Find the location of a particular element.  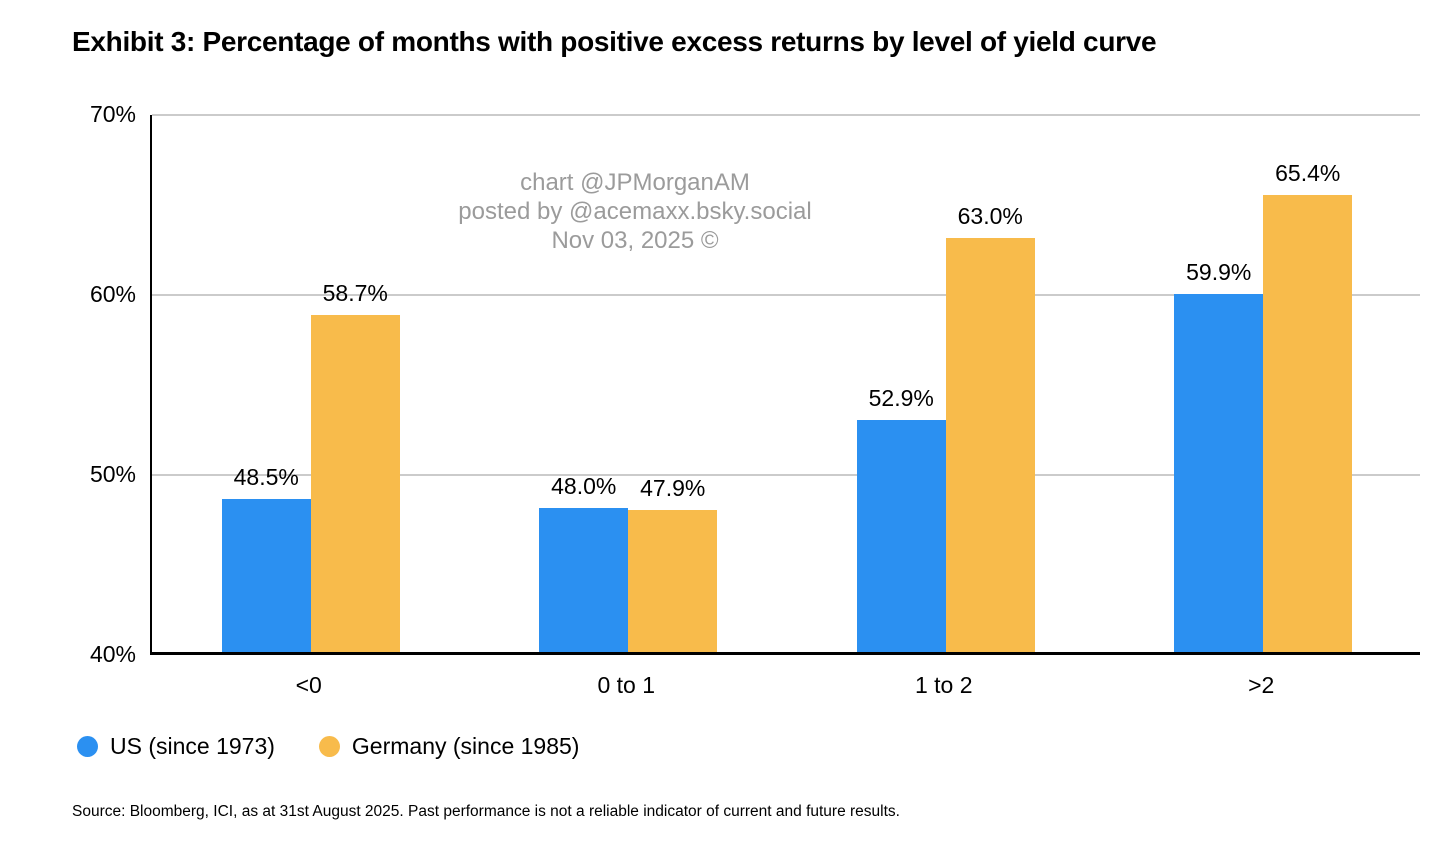

bar-germany-<0 is located at coordinates (355, 483).